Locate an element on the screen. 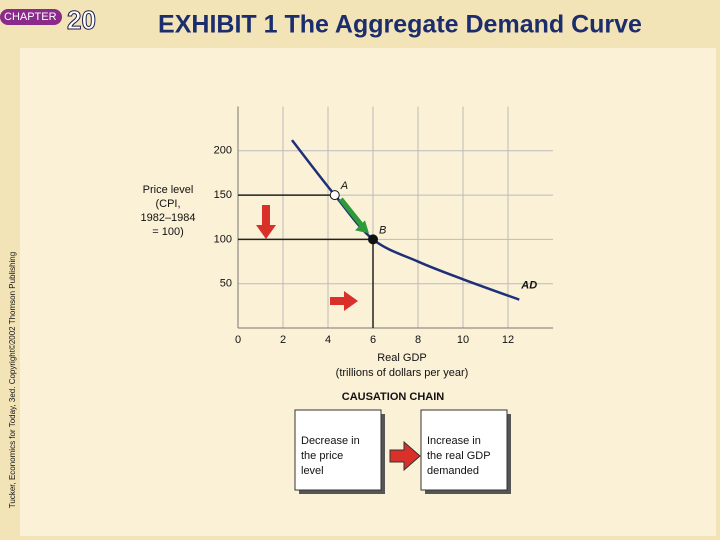  gdp-up-arrow is located at coordinates (344, 301).